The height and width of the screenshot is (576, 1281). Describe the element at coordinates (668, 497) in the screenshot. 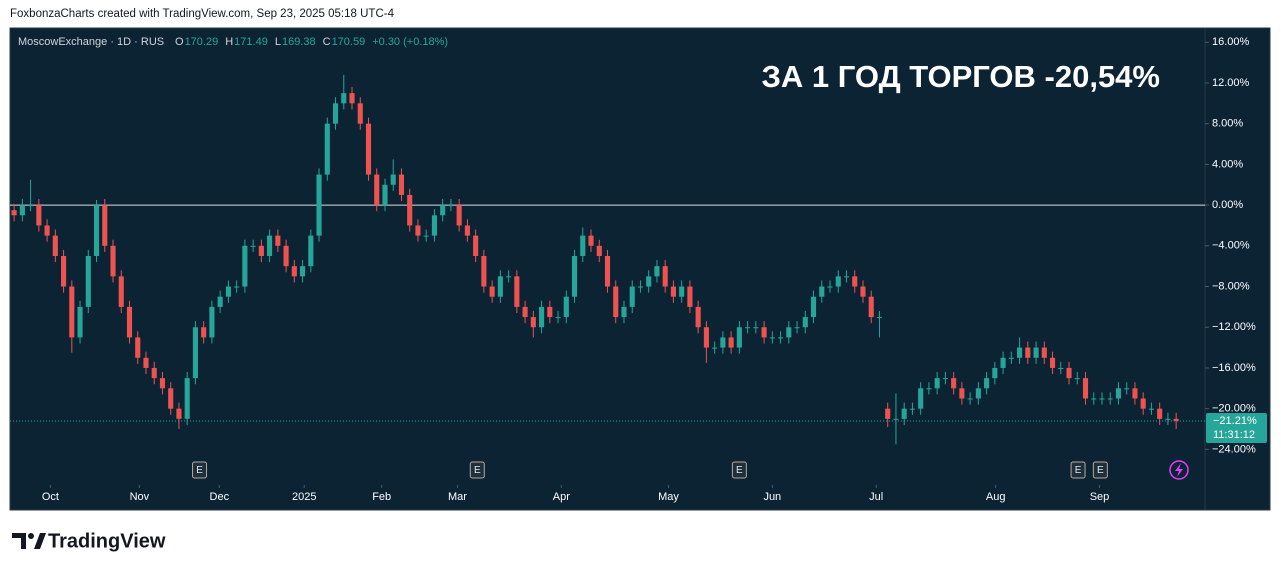

I see `x-tick-label: May` at that location.